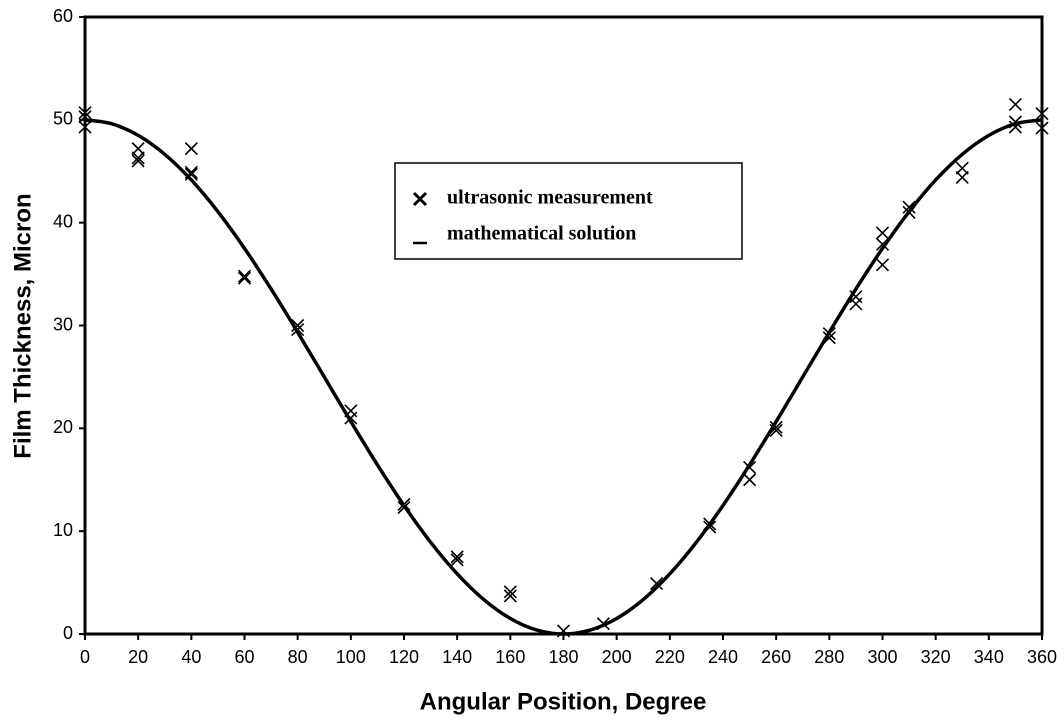 The image size is (1064, 725). I want to click on x-tick-label: 140, so click(457, 657).